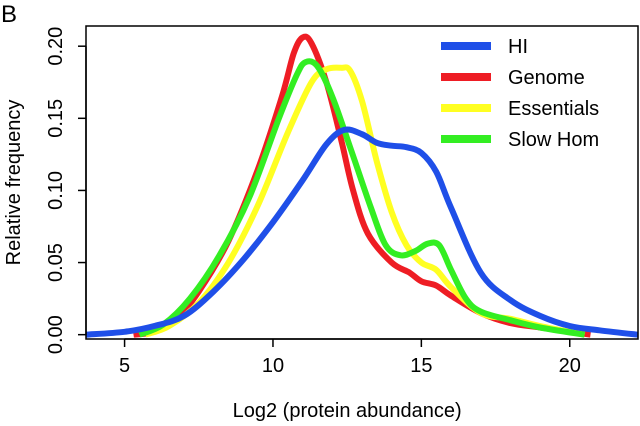  Describe the element at coordinates (56, 118) in the screenshot. I see `y-tick-label: 0.15` at that location.